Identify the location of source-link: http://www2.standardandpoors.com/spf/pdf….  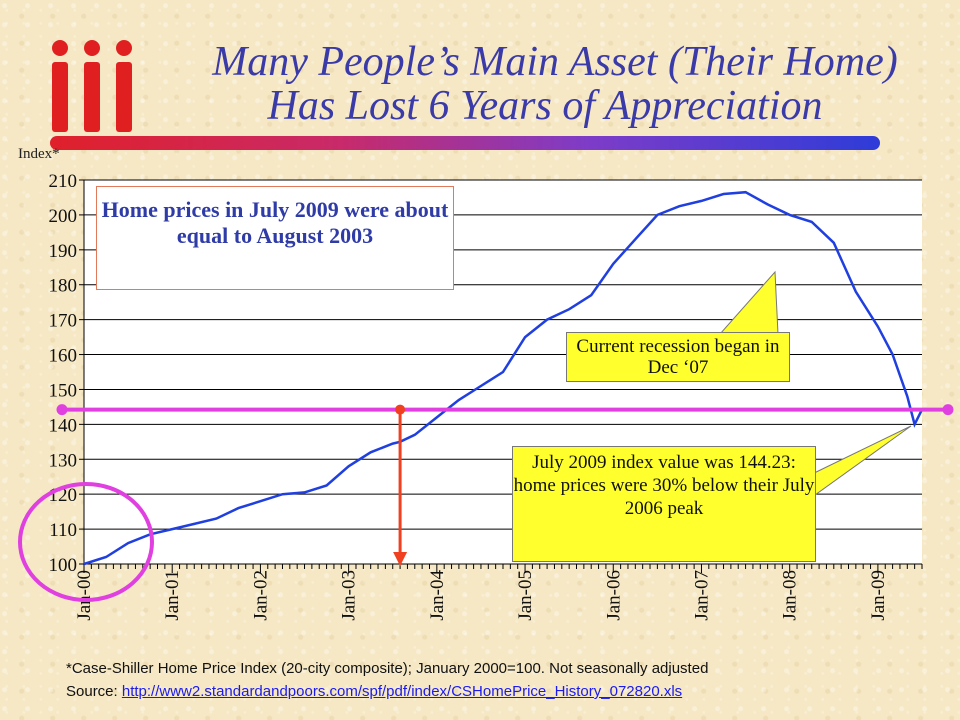
(402, 691).